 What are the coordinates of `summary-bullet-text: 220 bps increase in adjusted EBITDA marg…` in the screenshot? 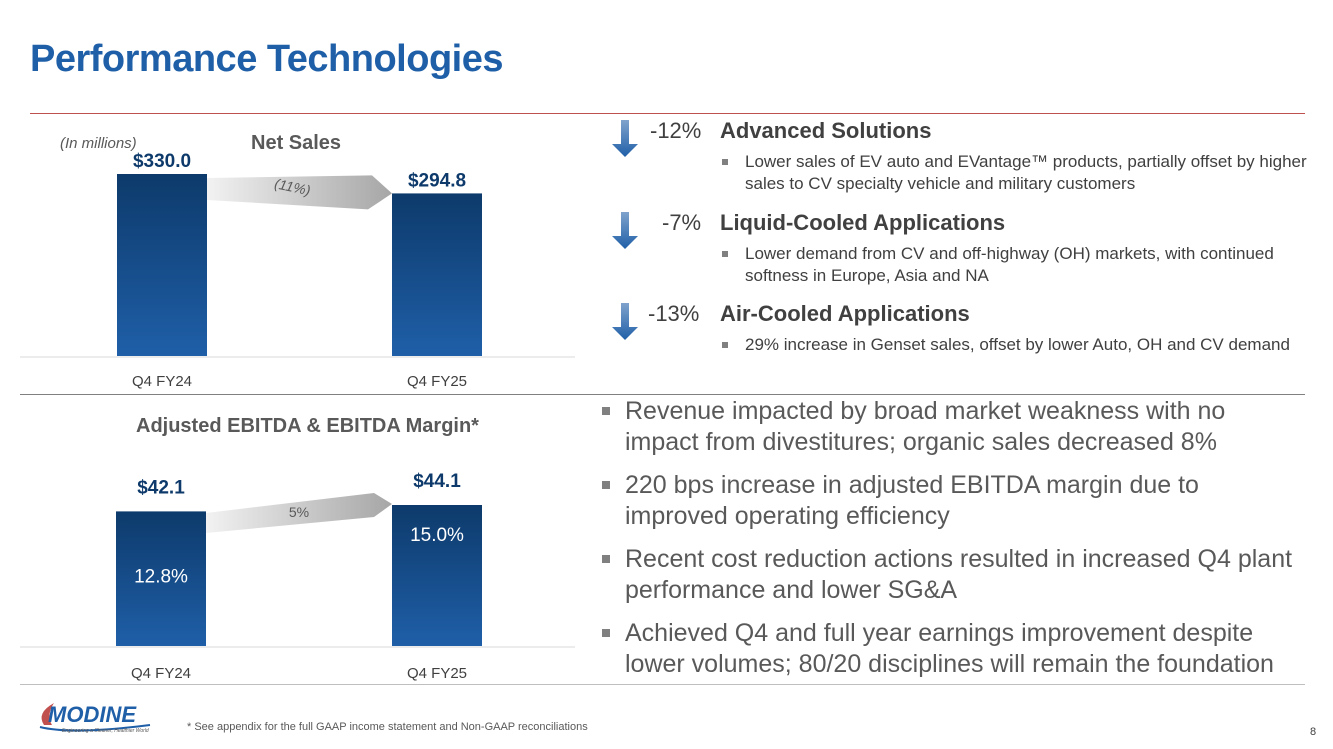 It's located at (912, 500).